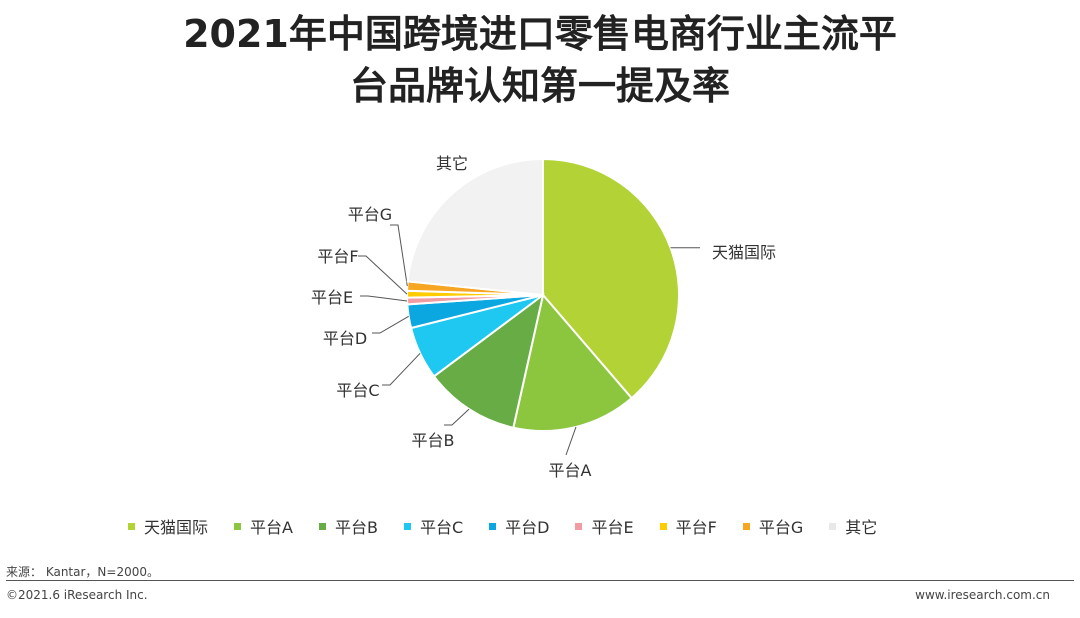 The width and height of the screenshot is (1080, 618). Describe the element at coordinates (861, 527) in the screenshot. I see `legend-label-8: 其它` at that location.